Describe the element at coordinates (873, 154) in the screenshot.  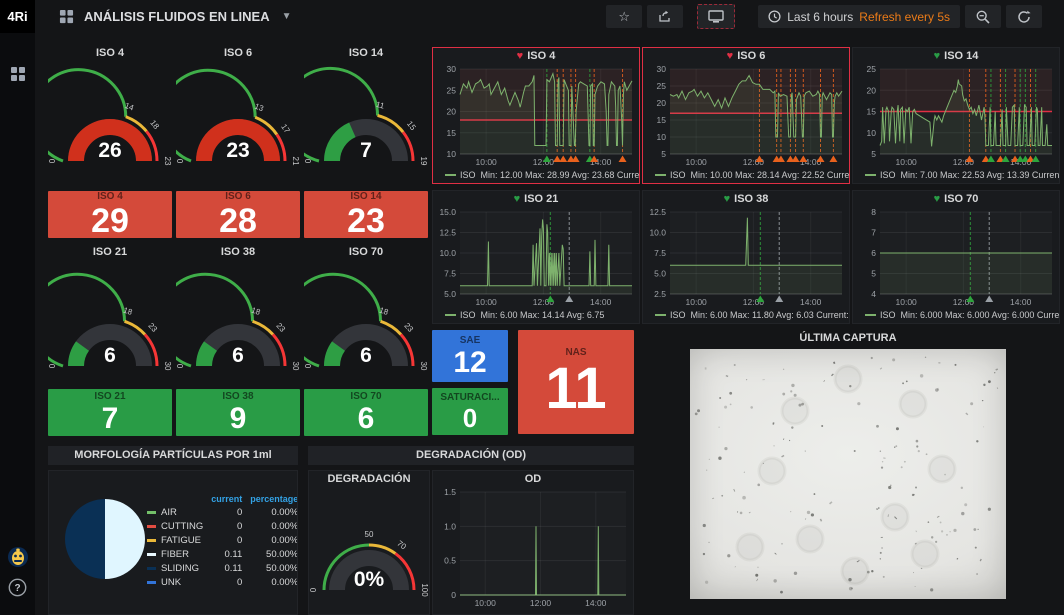
I see `svg-text: 5` at that location.